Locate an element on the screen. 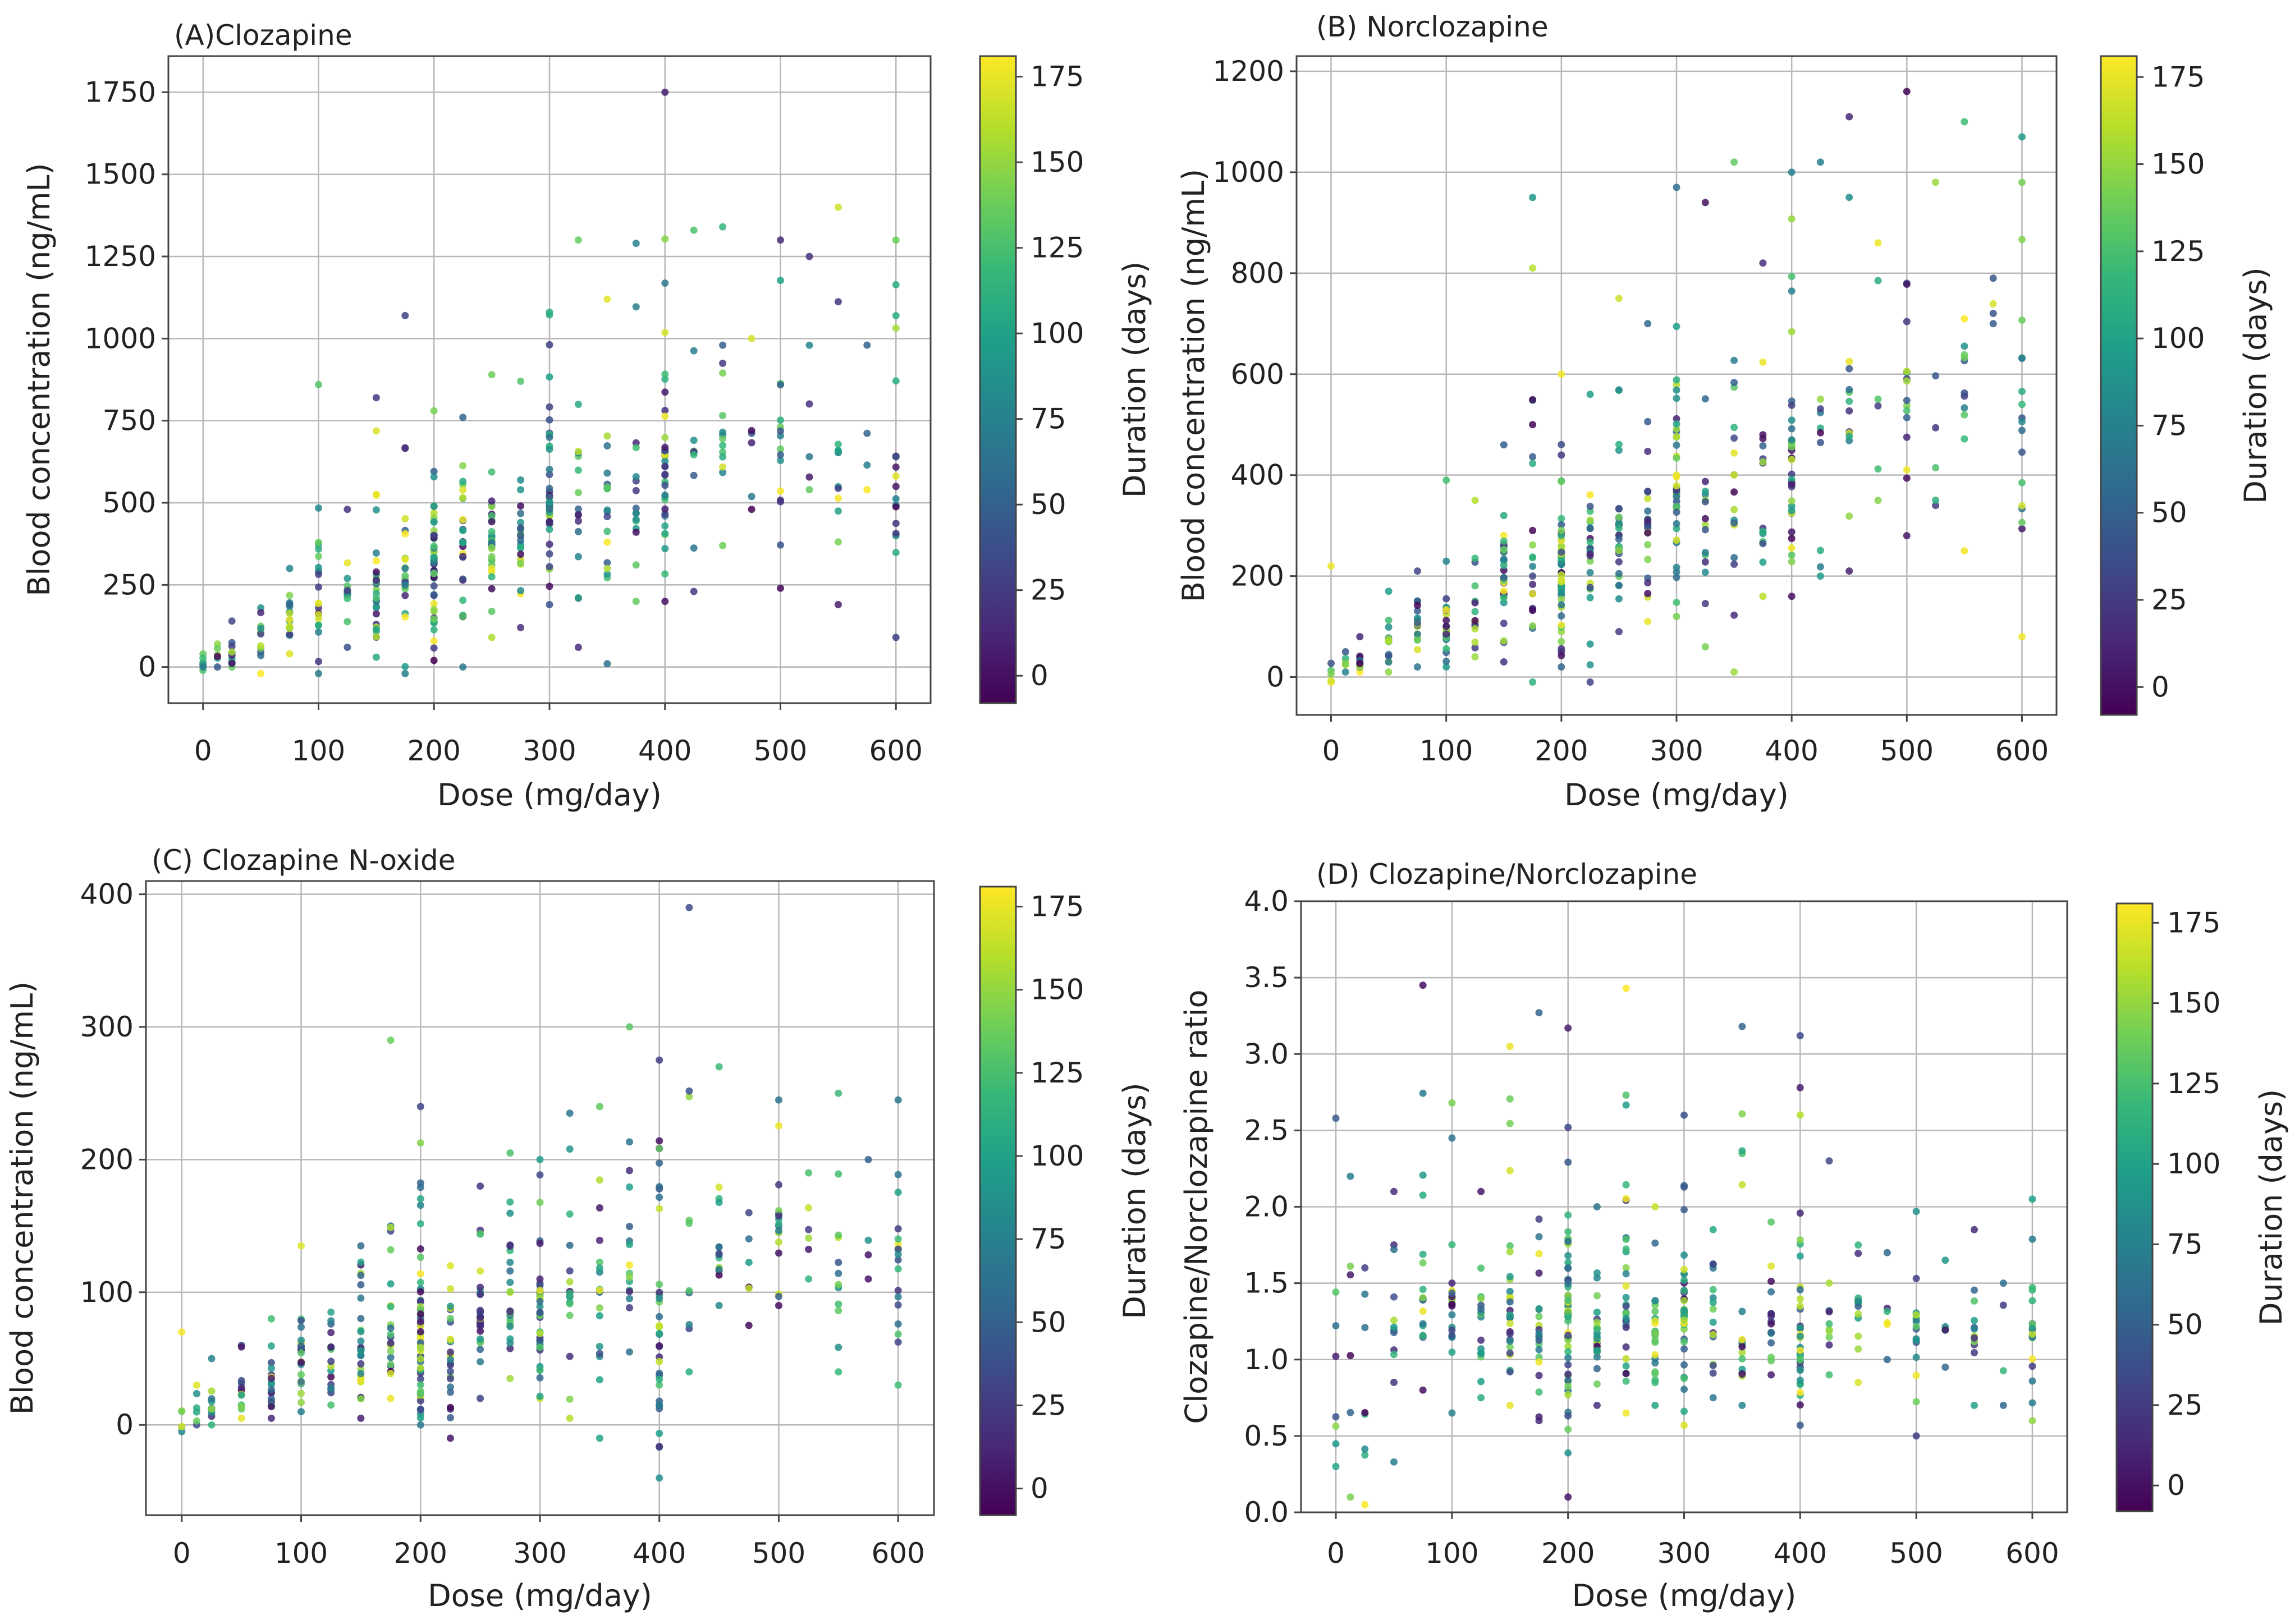  scatter-points is located at coordinates (1684, 1245).